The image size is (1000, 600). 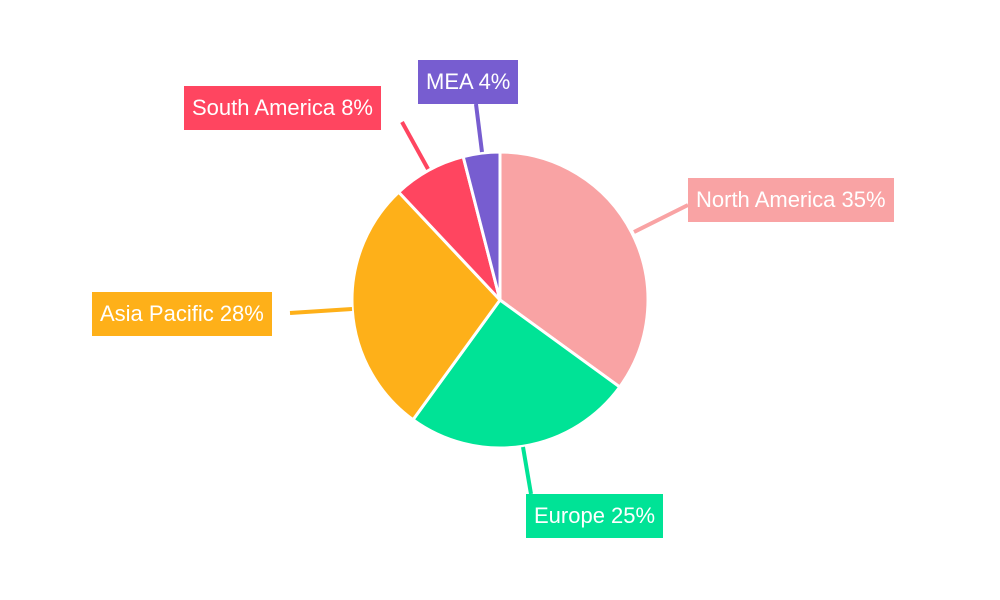 I want to click on data-label: South America 8%, so click(x=282, y=108).